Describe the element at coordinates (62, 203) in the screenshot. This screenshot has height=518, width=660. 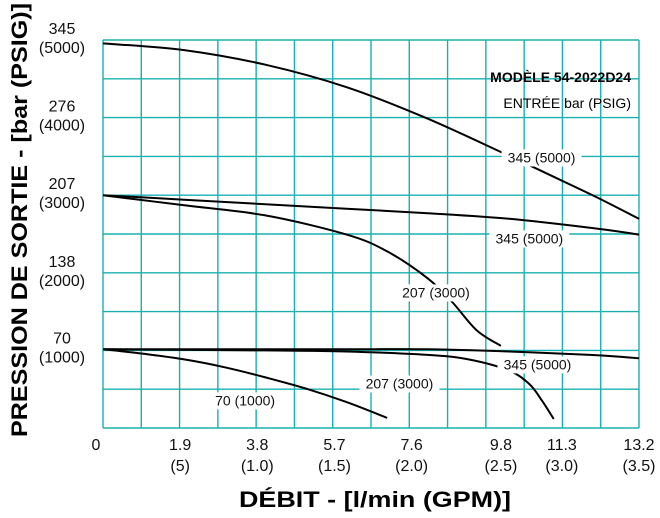
I see `y-tick-sublabel: (3000)` at that location.